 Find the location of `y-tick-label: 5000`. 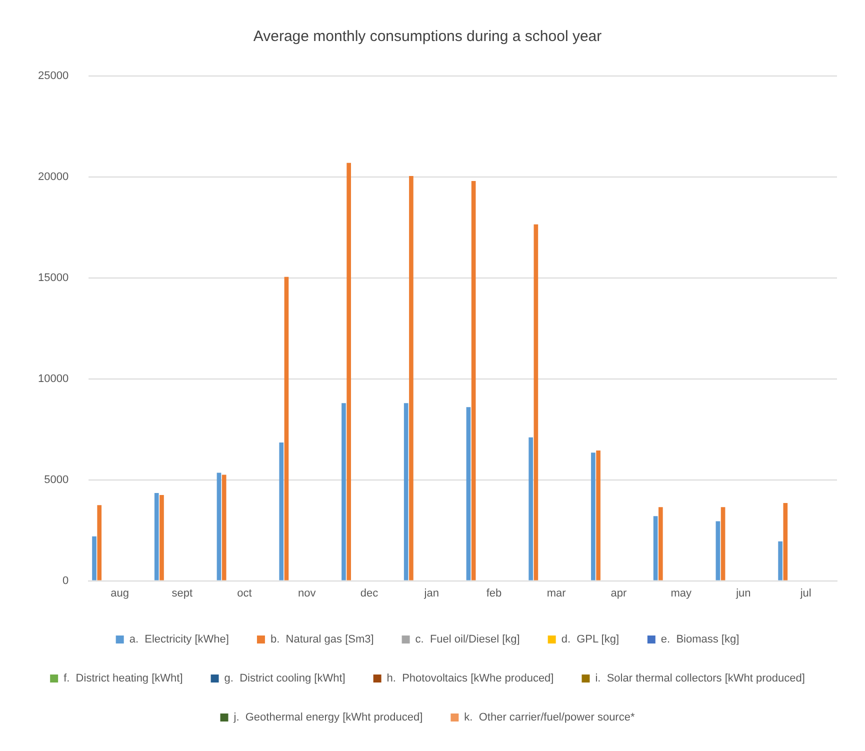

y-tick-label: 5000 is located at coordinates (56, 480).